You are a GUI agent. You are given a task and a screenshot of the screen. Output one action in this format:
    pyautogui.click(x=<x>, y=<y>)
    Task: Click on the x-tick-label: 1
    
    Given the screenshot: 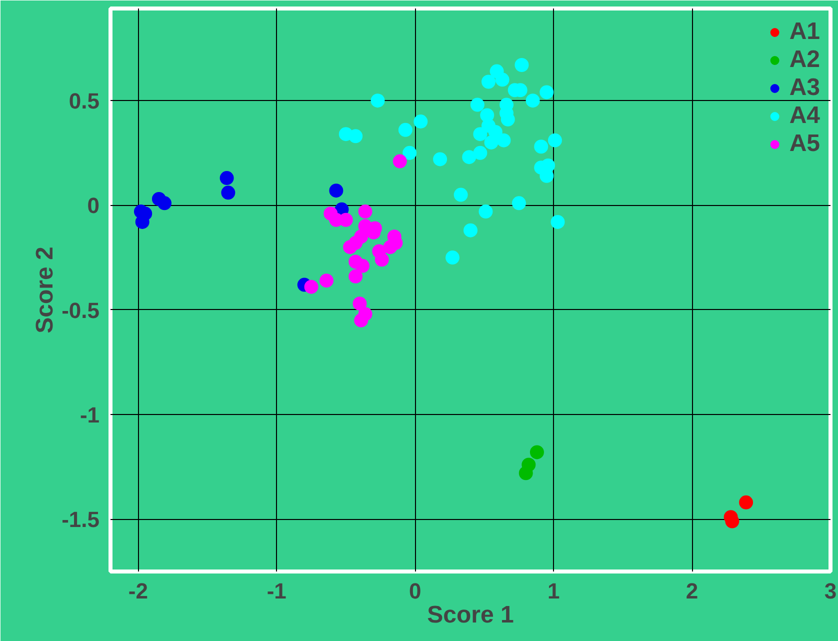 What is the action you would take?
    pyautogui.click(x=553, y=591)
    